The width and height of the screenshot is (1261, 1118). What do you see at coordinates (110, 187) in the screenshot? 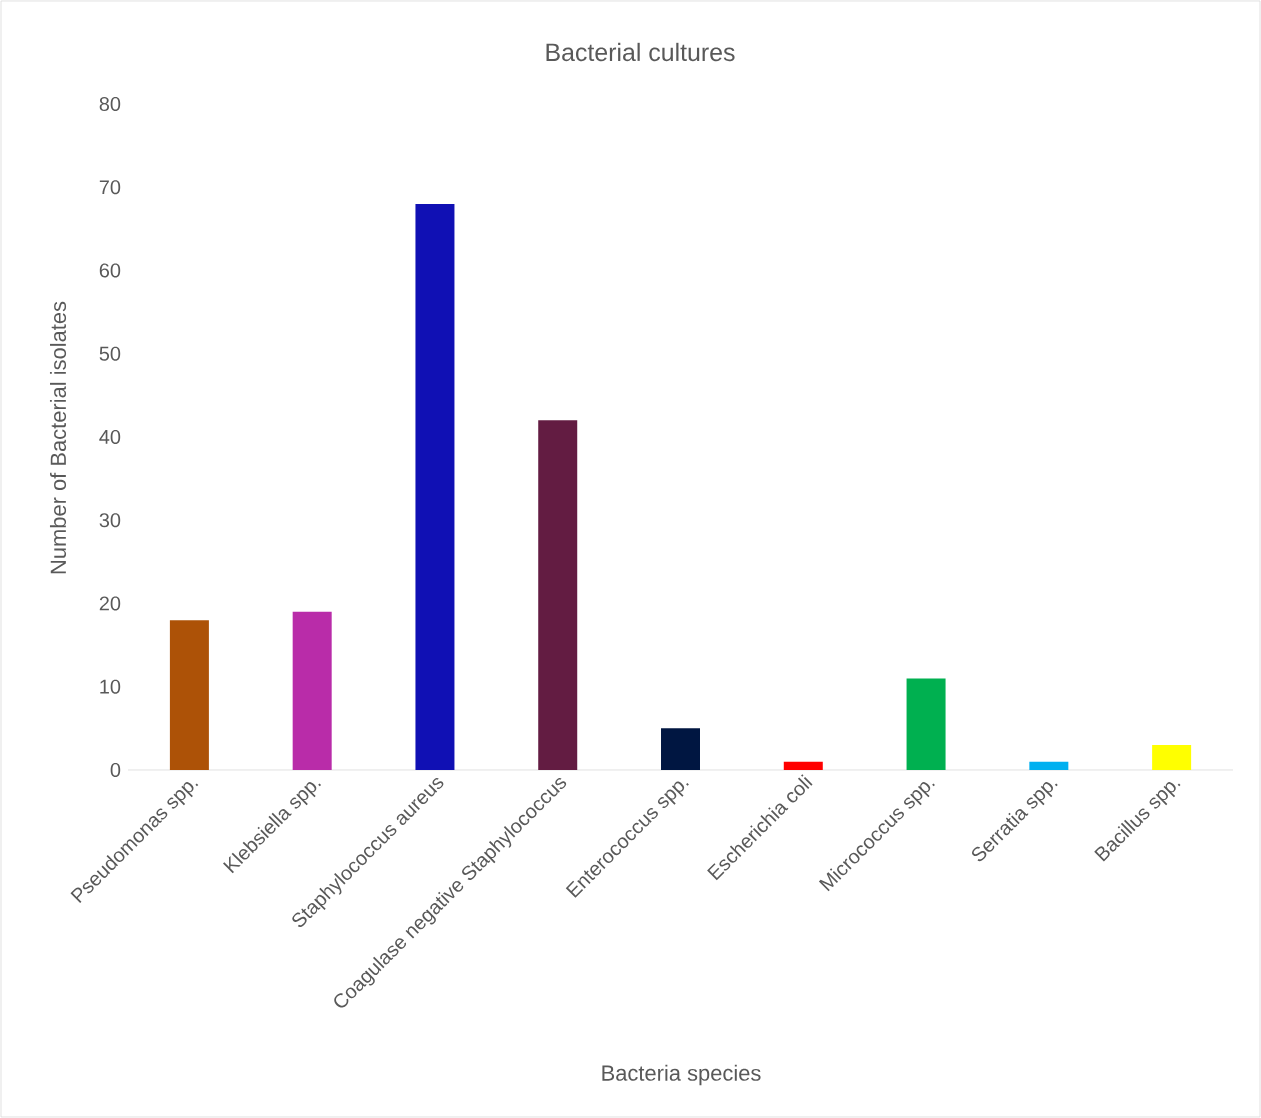
I see `y-tick-label: 70` at bounding box center [110, 187].